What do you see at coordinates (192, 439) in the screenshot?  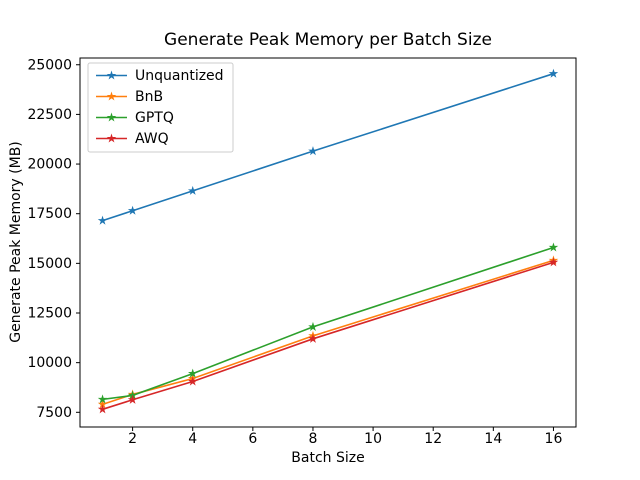 I see `x-tick-label: 4` at bounding box center [192, 439].